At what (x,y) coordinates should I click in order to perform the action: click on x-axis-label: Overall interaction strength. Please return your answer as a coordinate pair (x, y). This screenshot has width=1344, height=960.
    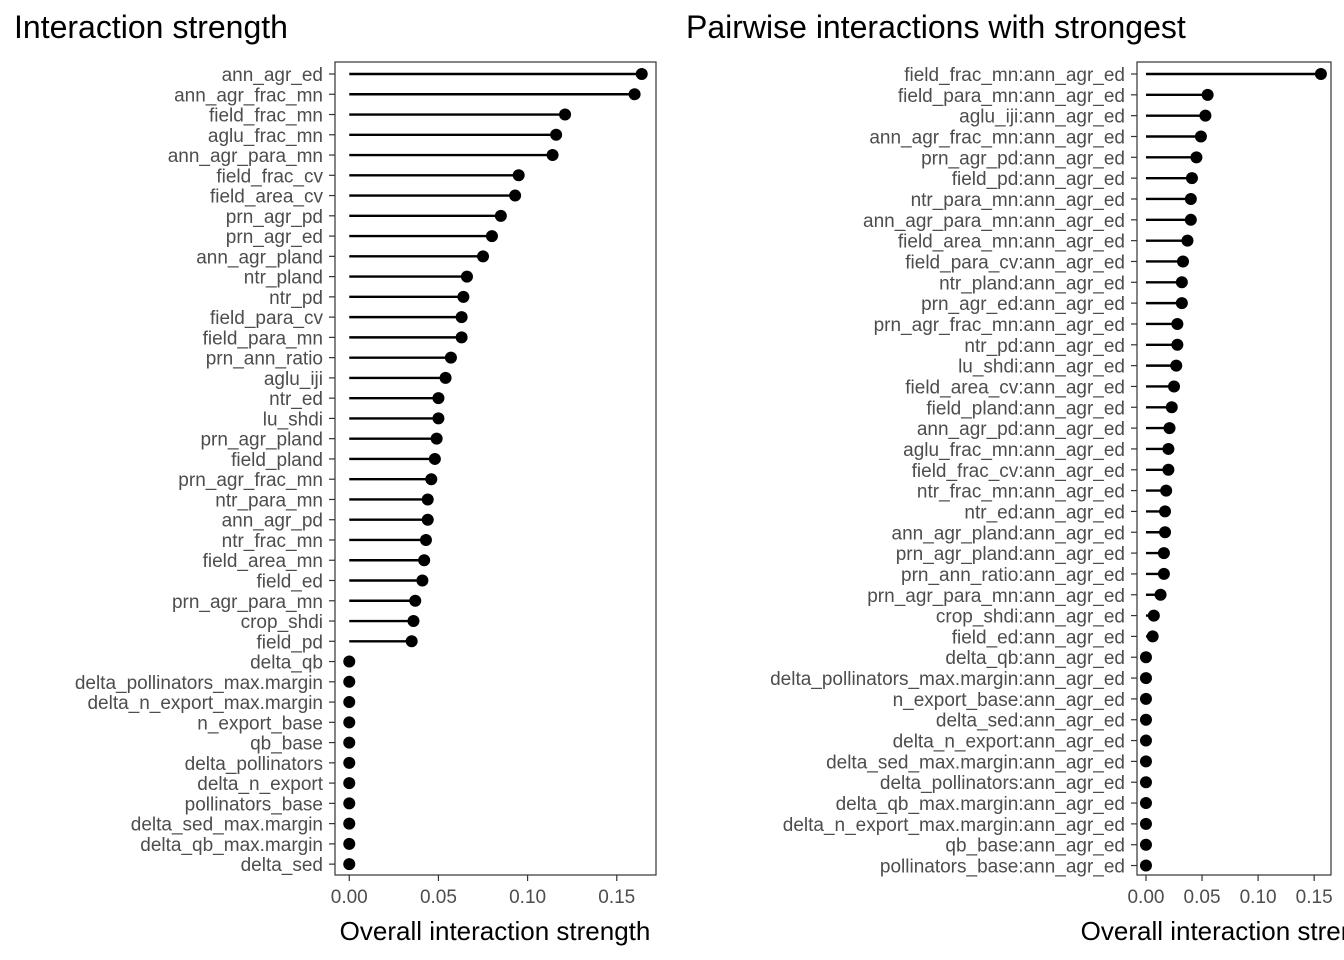
    Looking at the image, I should click on (495, 931).